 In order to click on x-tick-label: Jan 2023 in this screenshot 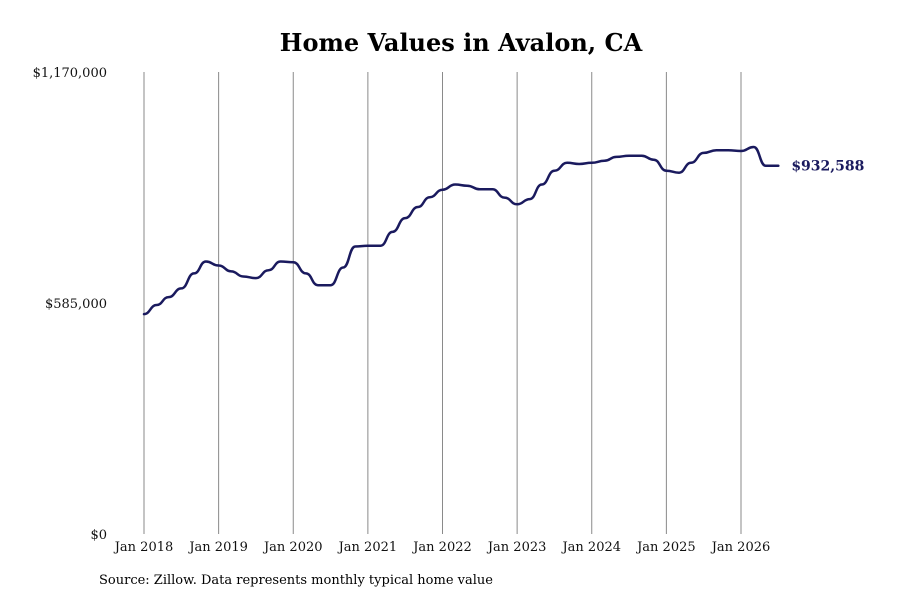, I will do `click(516, 547)`.